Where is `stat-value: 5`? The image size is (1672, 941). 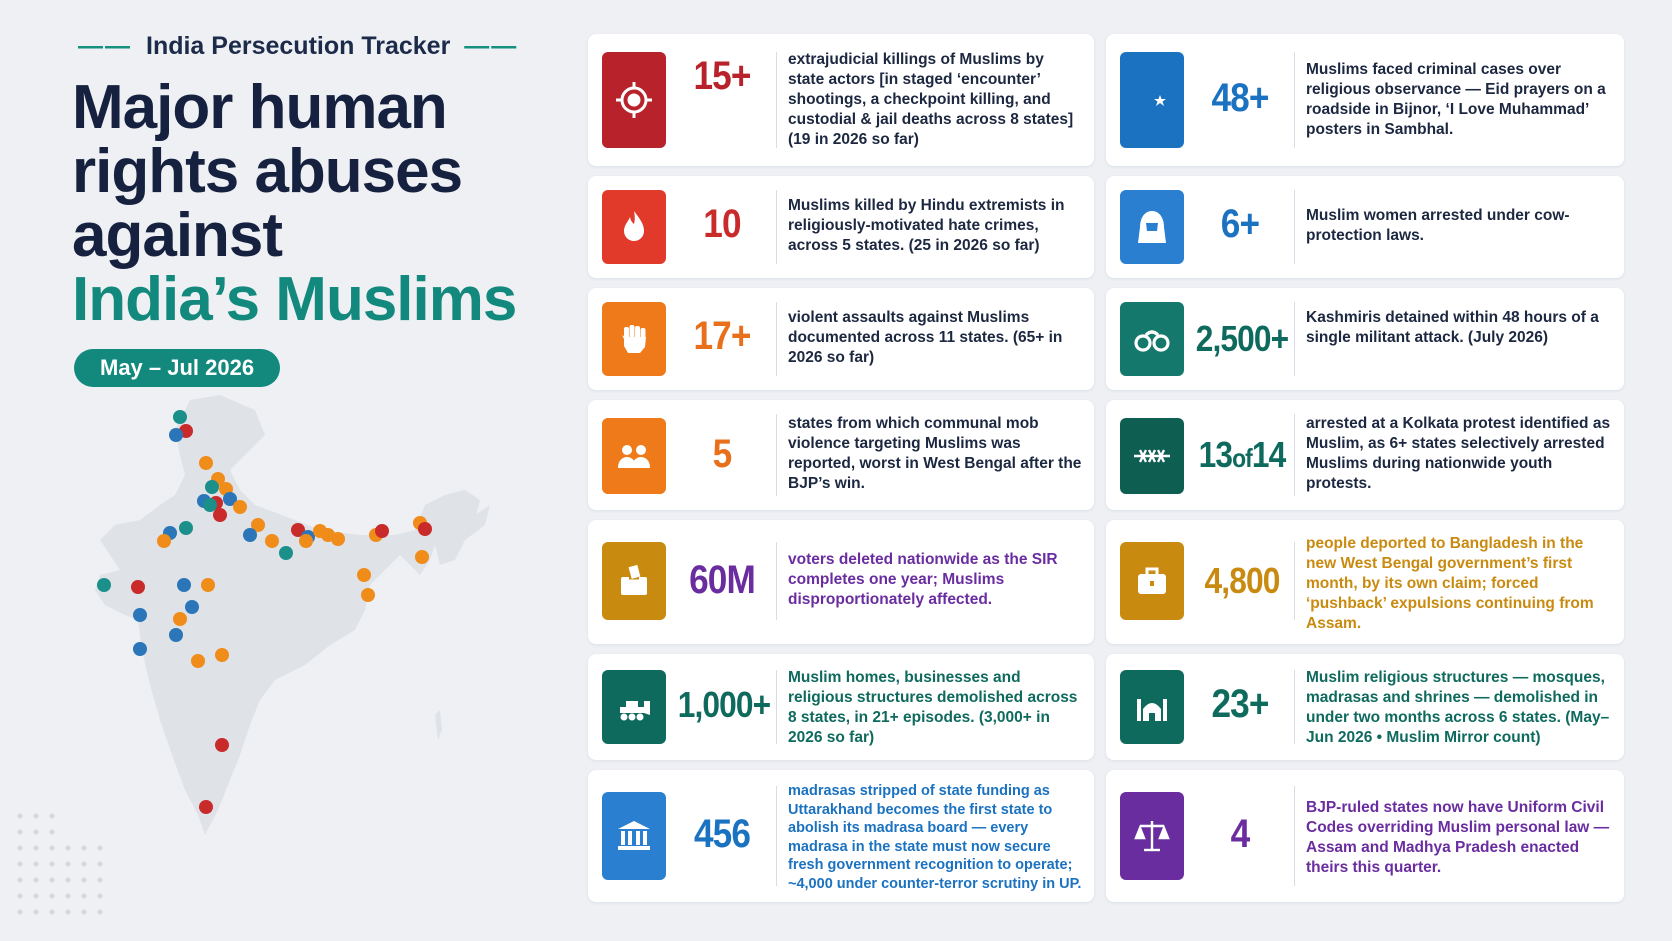 stat-value: 5 is located at coordinates (722, 454).